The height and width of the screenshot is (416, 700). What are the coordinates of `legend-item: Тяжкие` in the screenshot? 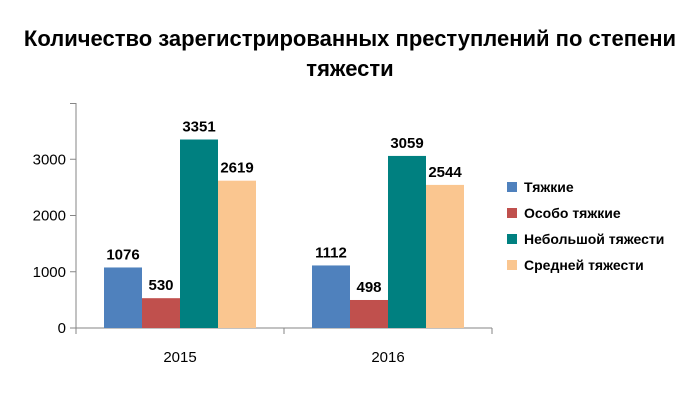 It's located at (540, 187).